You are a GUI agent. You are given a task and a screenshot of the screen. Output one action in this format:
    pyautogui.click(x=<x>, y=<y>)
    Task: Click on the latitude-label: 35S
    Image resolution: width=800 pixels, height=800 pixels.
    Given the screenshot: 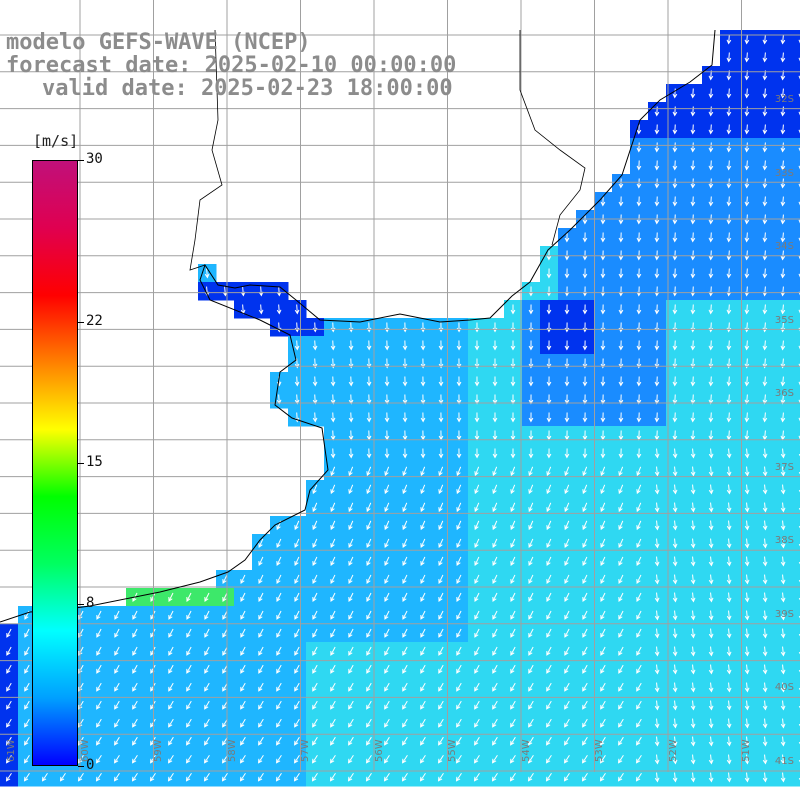 What is the action you would take?
    pyautogui.click(x=784, y=320)
    